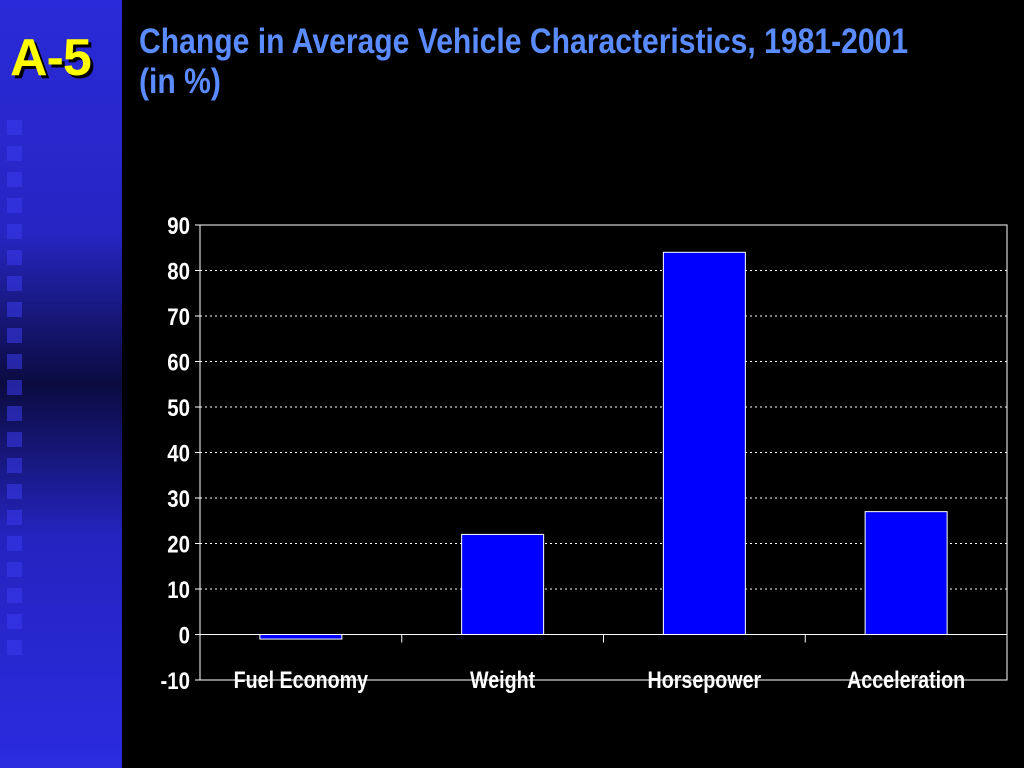 This screenshot has width=1024, height=768. I want to click on x-category-label: Horsepower, so click(705, 679).